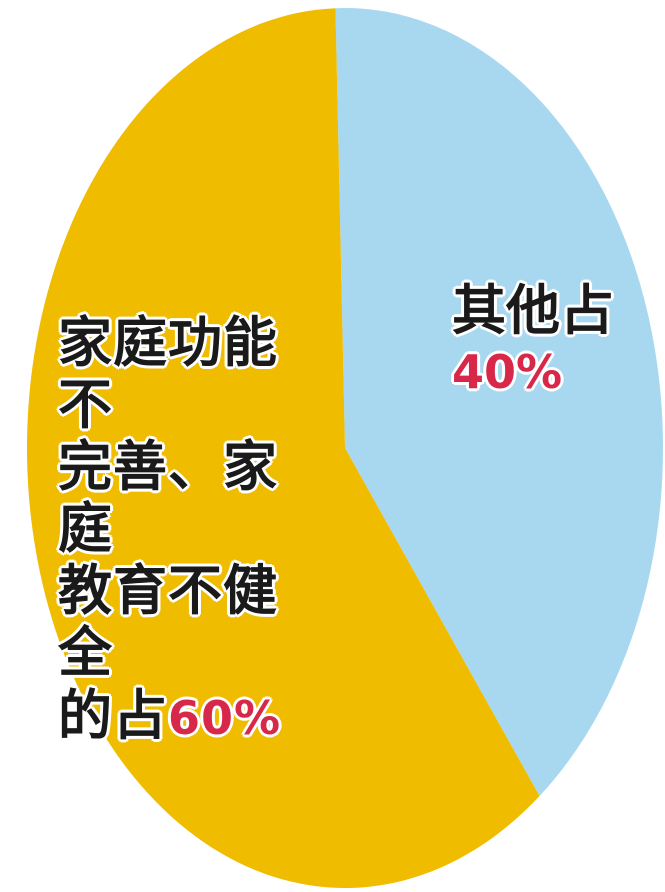  I want to click on slice-label-family-line-1: 家庭功能不, so click(168, 374).